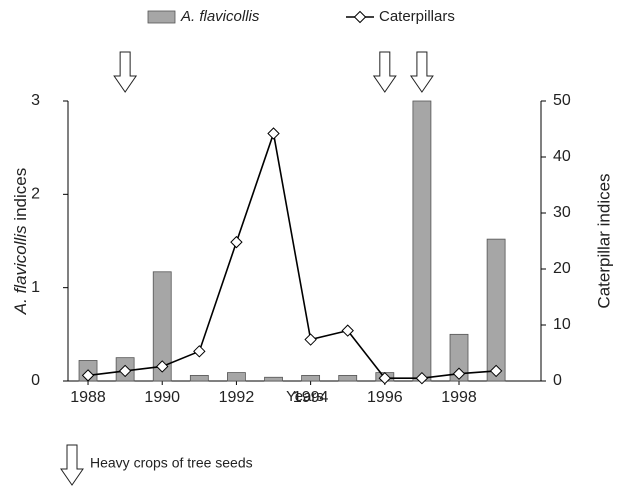  I want to click on y-axis-label-rest: indices, so click(20, 197).